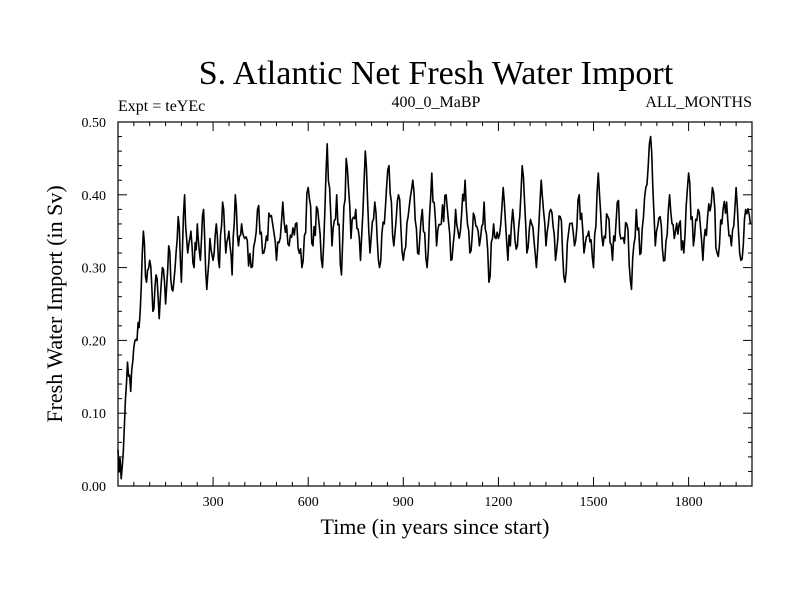  What do you see at coordinates (453, 502) in the screenshot?
I see `x-tick-labels: 300 600 900 1200 1500 1800` at bounding box center [453, 502].